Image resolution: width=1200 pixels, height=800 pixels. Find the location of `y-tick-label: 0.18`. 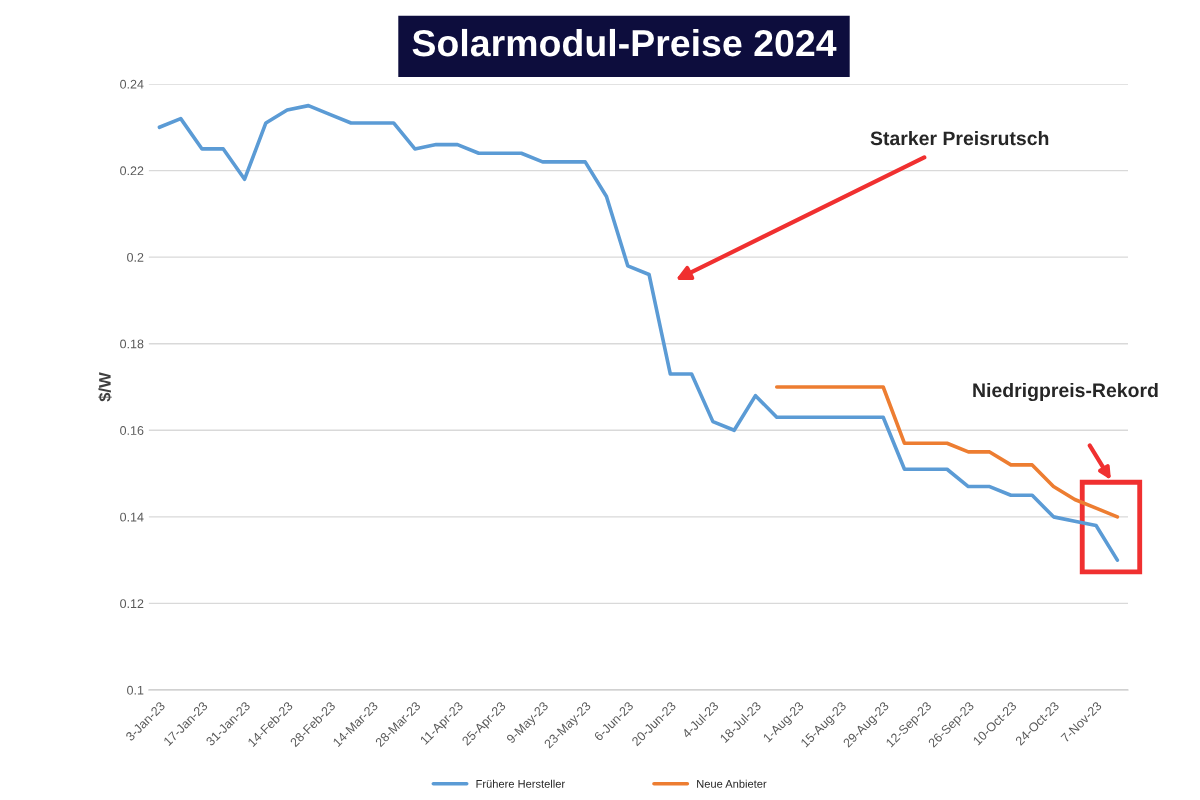

y-tick-label: 0.18 is located at coordinates (132, 344).